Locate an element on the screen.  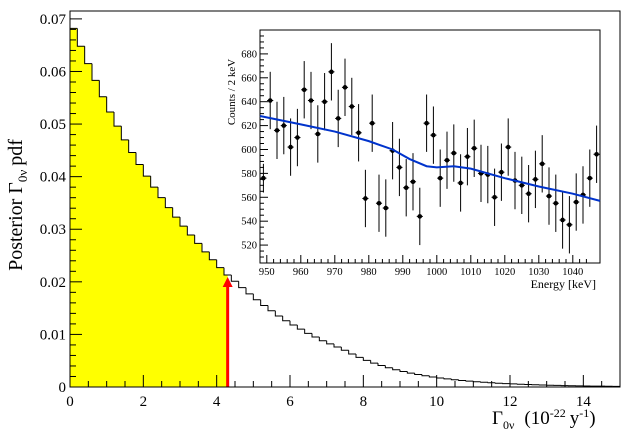
main-x-tick-label: 4 is located at coordinates (217, 402).